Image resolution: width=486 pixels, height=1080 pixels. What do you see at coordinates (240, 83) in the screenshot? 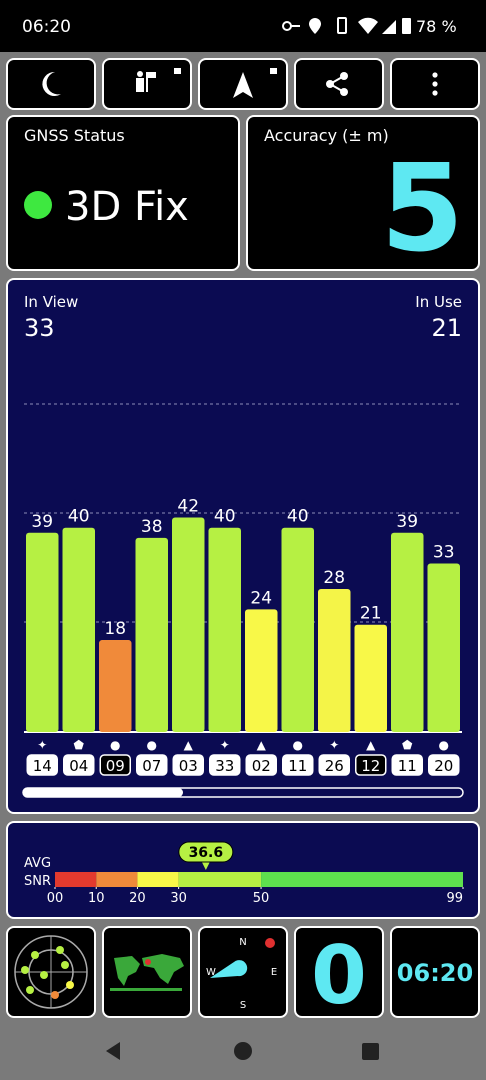
I see `toolbar-icons` at bounding box center [240, 83].